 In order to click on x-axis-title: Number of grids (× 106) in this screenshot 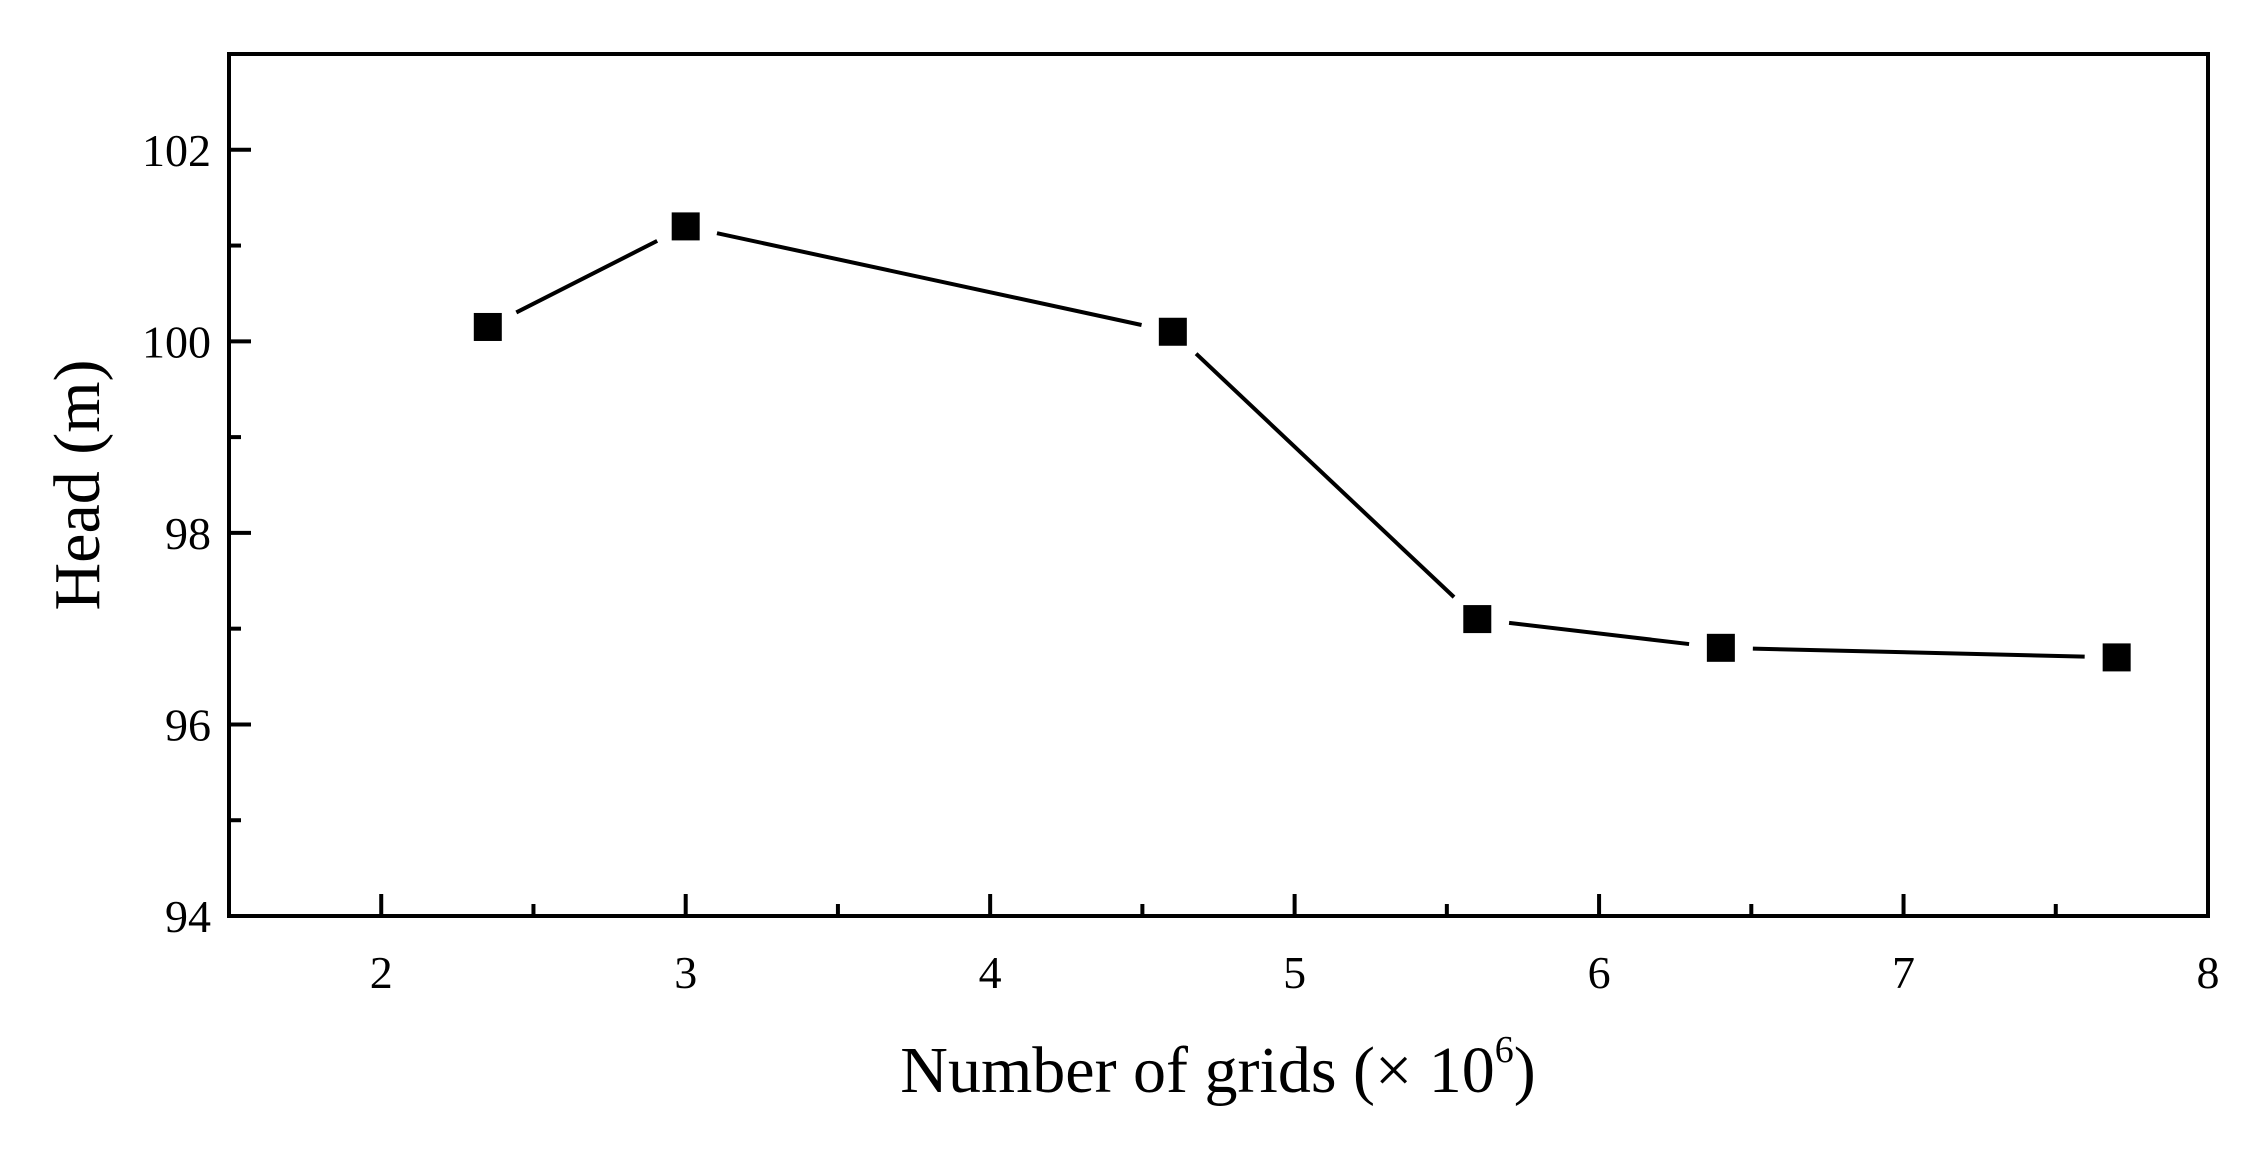, I will do `click(1217, 1068)`.